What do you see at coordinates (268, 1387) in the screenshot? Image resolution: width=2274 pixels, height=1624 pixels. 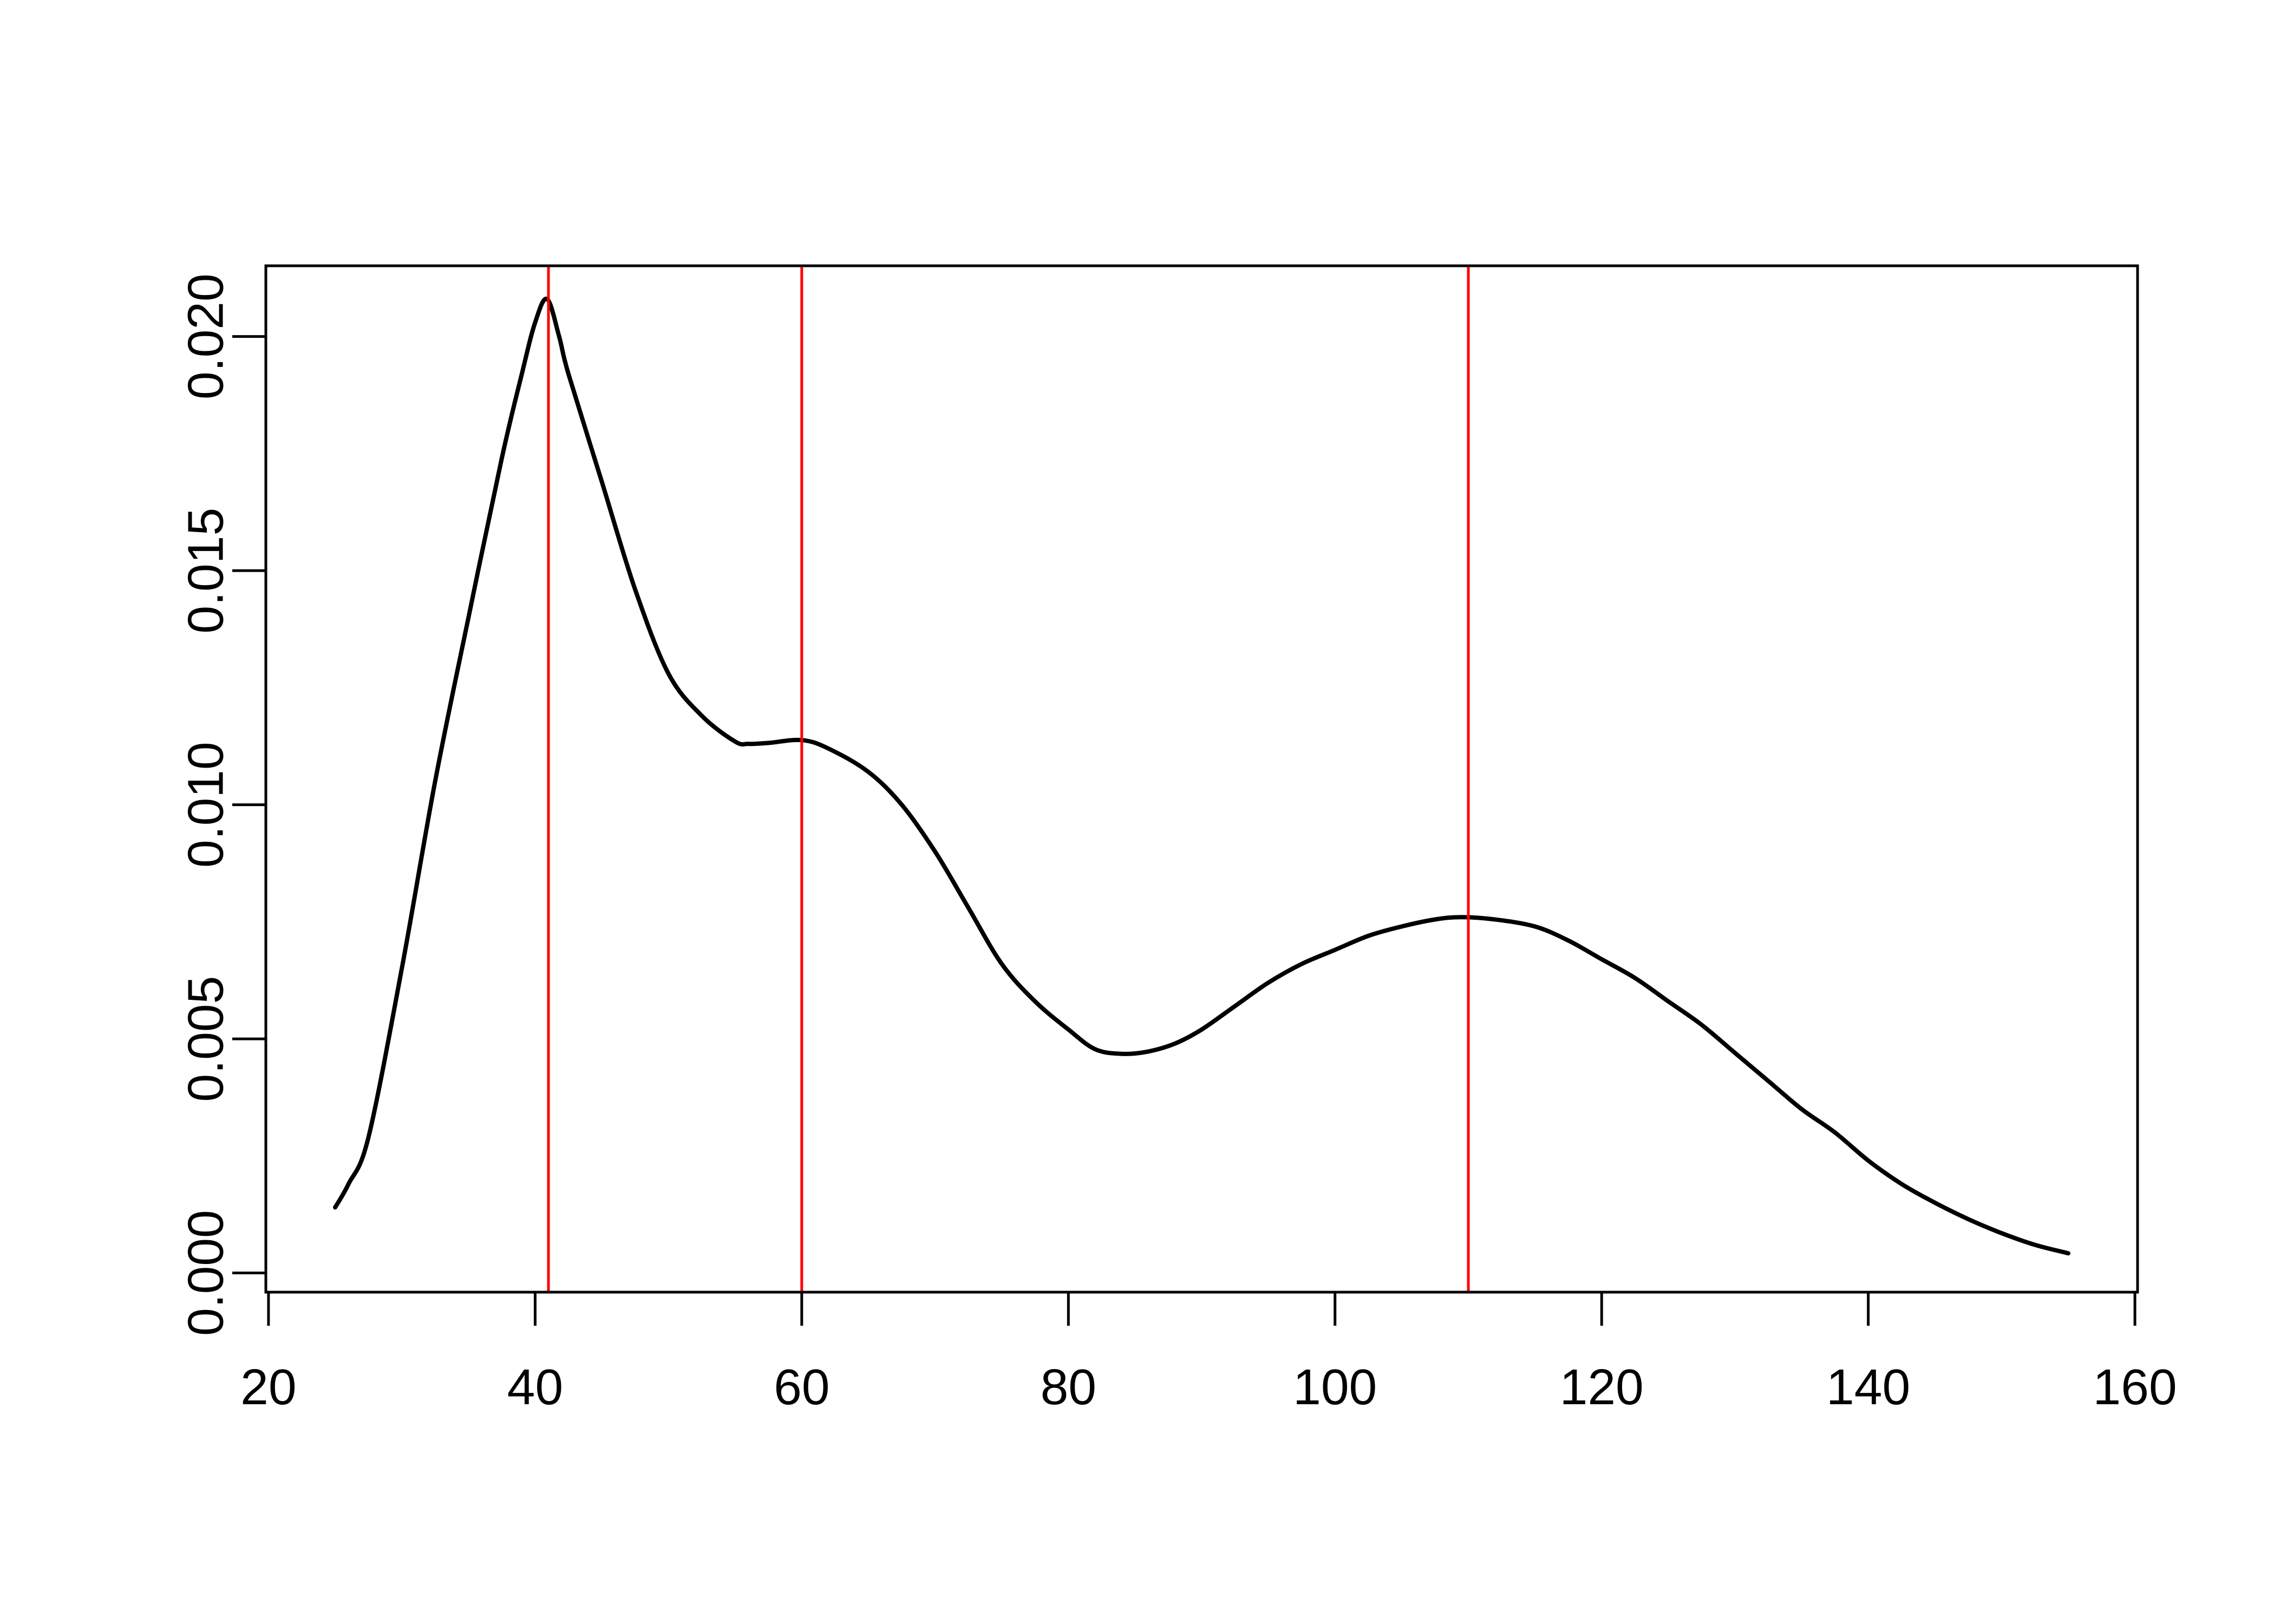 I see `x-axis-tick-label: 20` at bounding box center [268, 1387].